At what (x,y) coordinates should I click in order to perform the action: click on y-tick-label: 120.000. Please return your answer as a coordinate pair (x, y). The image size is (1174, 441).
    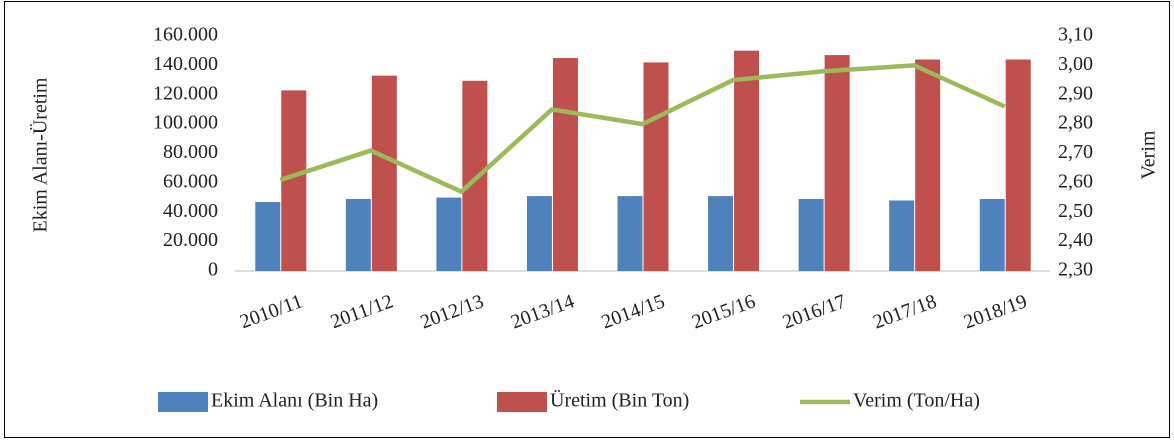
    Looking at the image, I should click on (185, 93).